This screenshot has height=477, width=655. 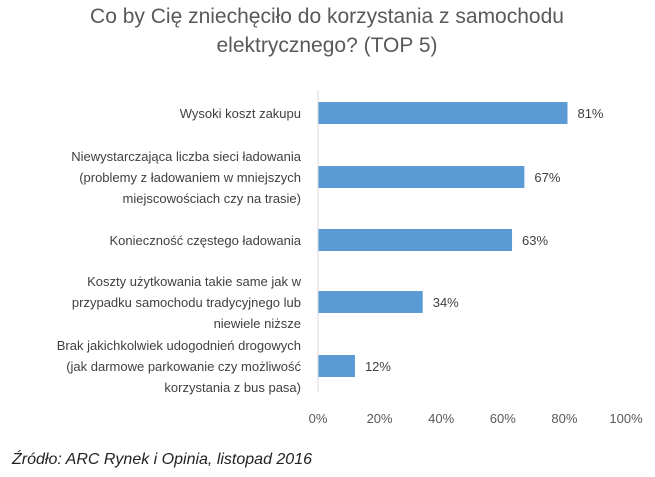 What do you see at coordinates (380, 418) in the screenshot?
I see `x-tick-label: 20%` at bounding box center [380, 418].